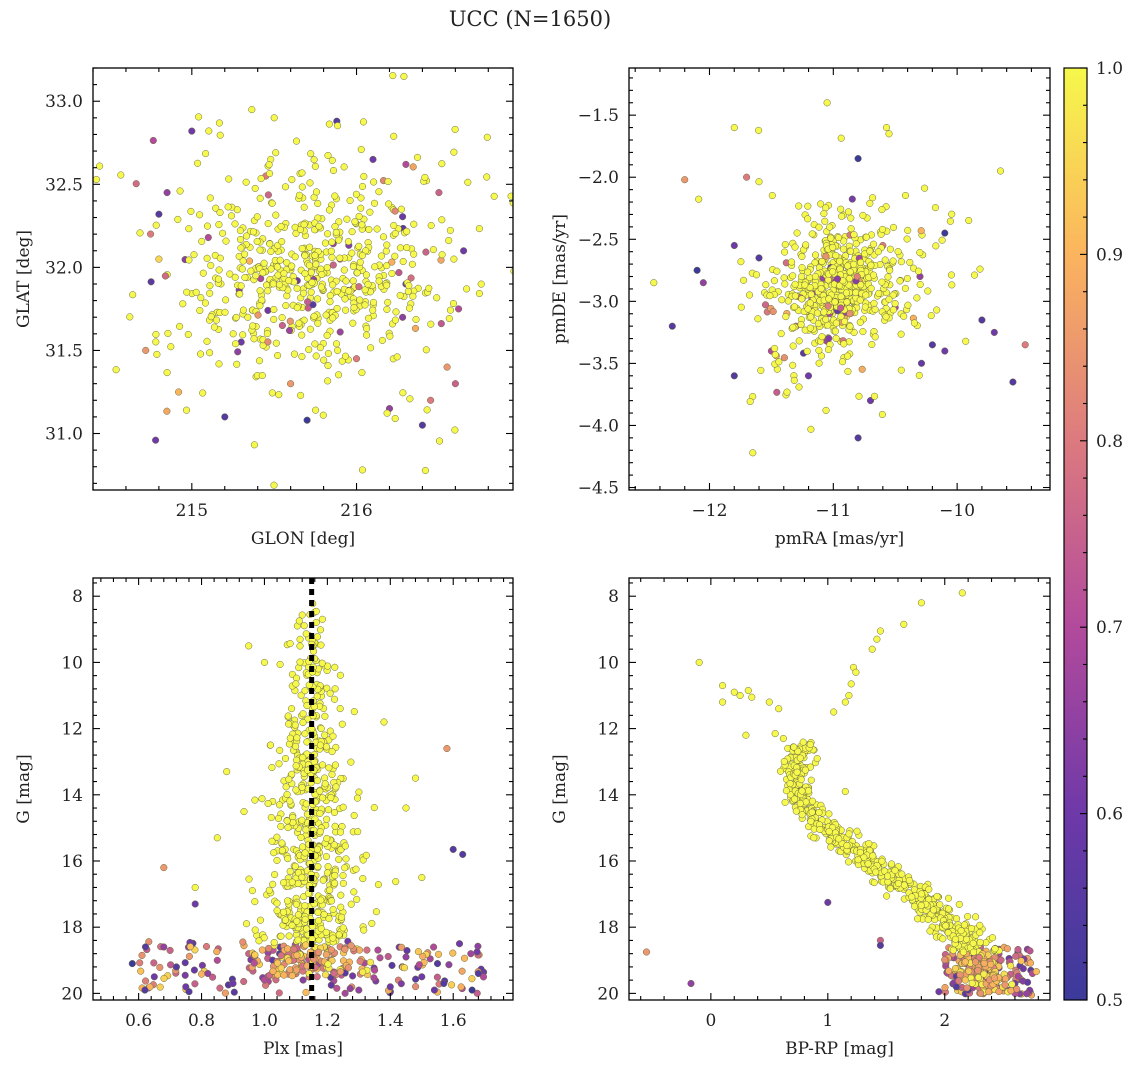  I want to click on x-tick-label: 0.6, so click(138, 1021).